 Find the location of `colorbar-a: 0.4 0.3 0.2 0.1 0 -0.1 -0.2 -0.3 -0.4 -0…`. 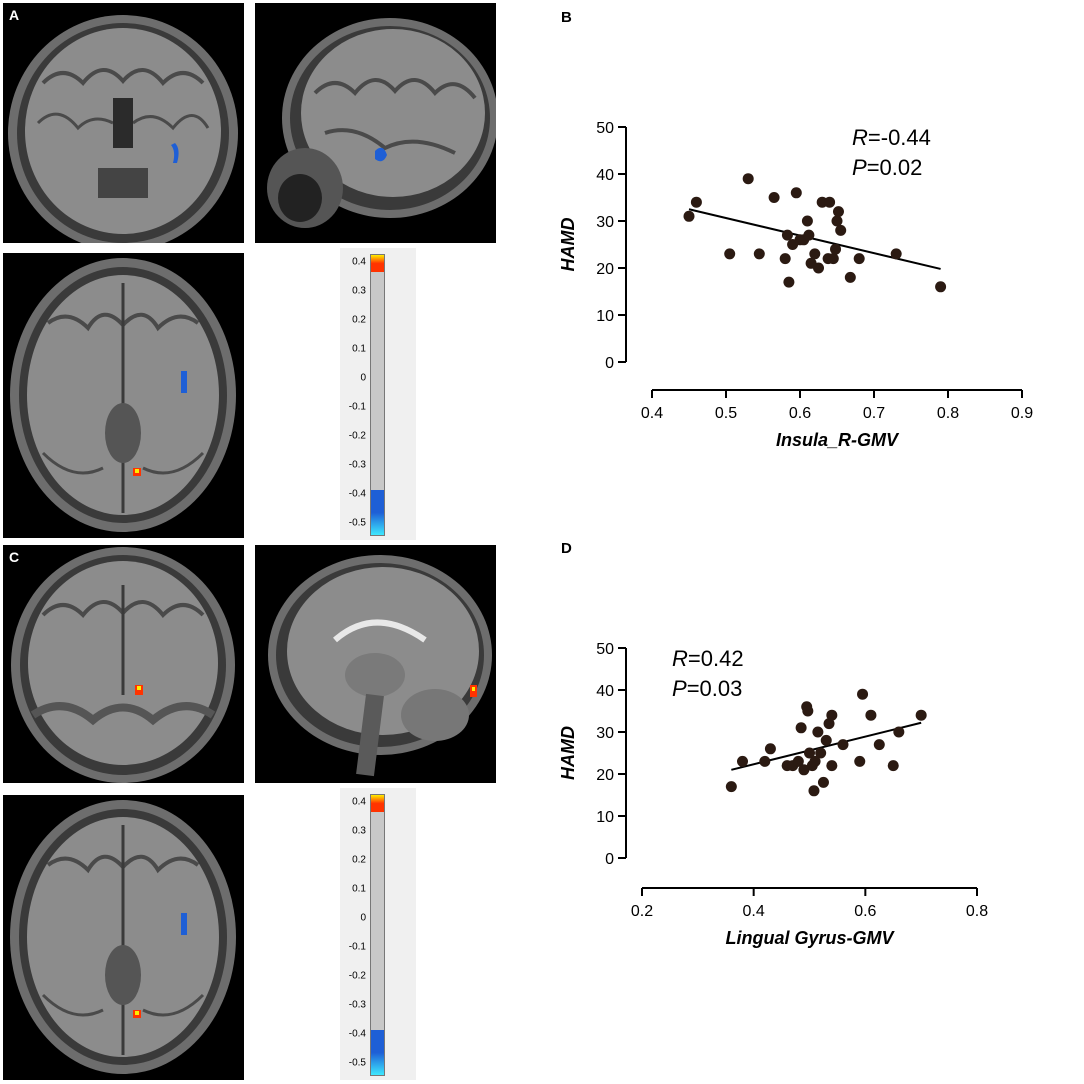

colorbar-a: 0.4 0.3 0.2 0.1 0 -0.1 -0.2 -0.3 -0.4 -0… is located at coordinates (378, 394).